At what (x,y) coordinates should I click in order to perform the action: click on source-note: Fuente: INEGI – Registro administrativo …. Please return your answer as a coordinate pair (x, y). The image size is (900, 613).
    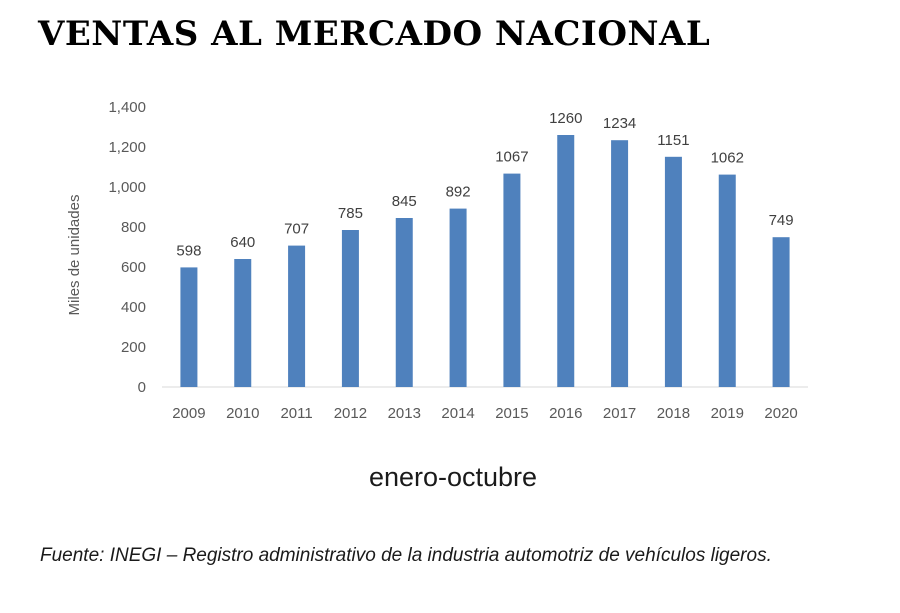
    Looking at the image, I should click on (406, 555).